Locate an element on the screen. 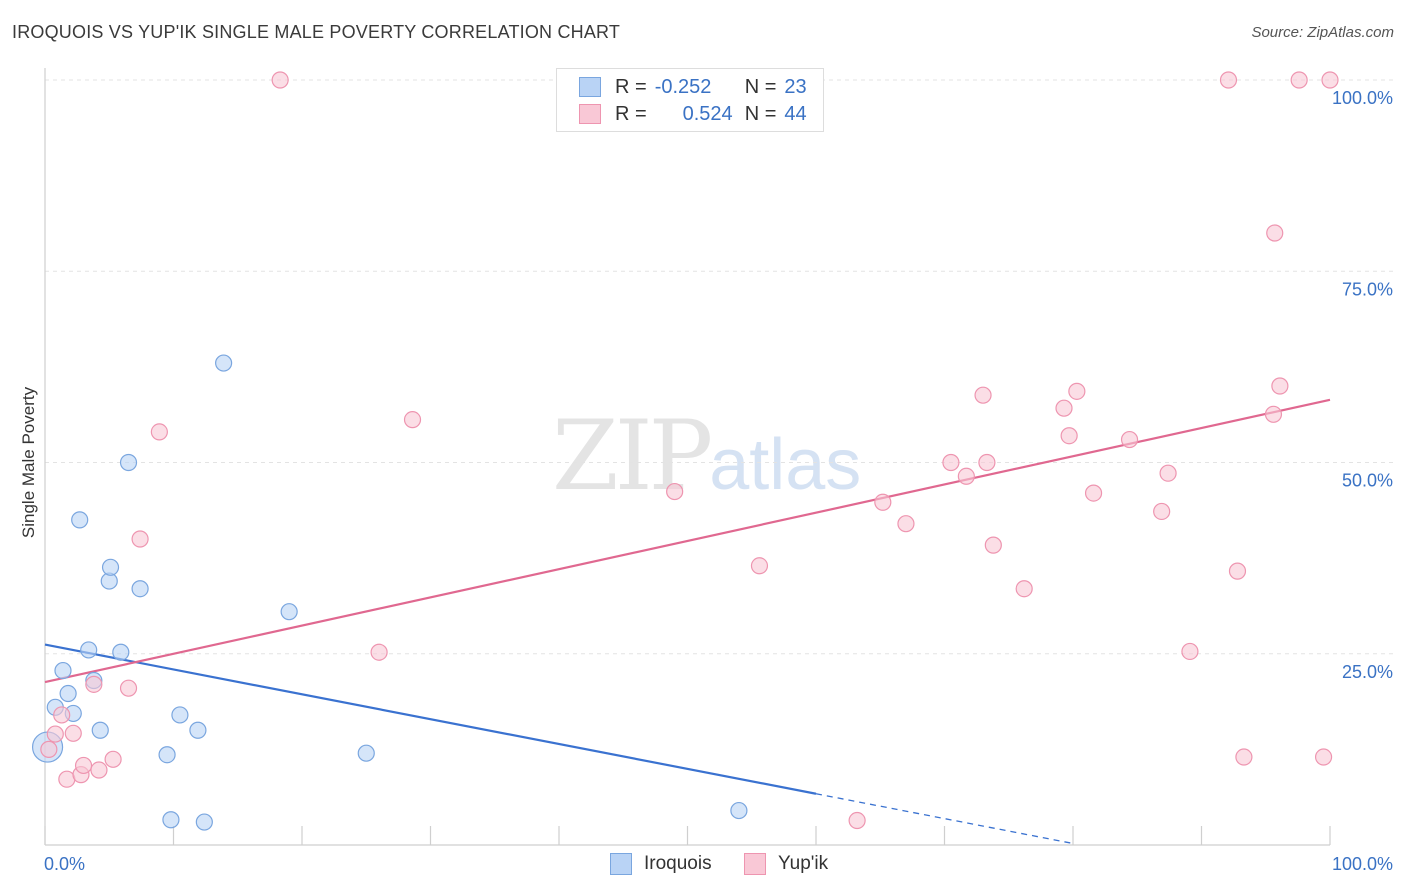 The image size is (1406, 892). y-axis-title: Single Male Poverty is located at coordinates (28, 462).